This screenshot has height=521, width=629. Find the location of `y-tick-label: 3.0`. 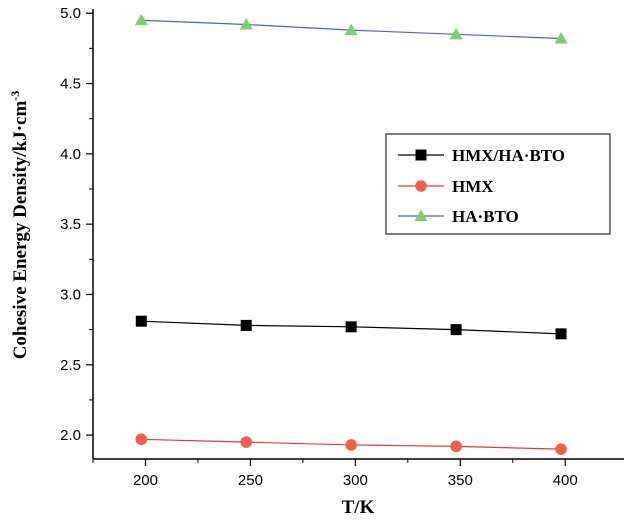

y-tick-label: 3.0 is located at coordinates (70, 294).